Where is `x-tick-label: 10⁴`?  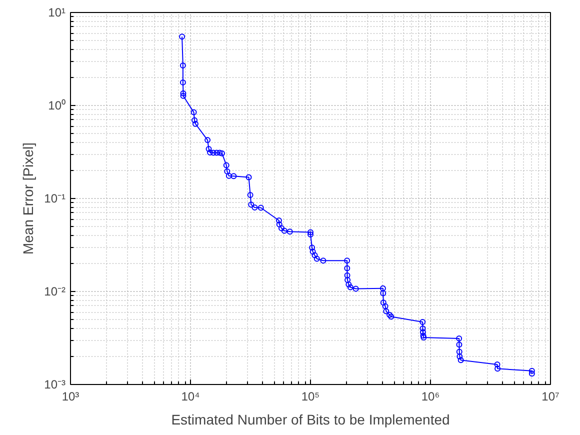
x-tick-label: 10⁴ is located at coordinates (190, 397).